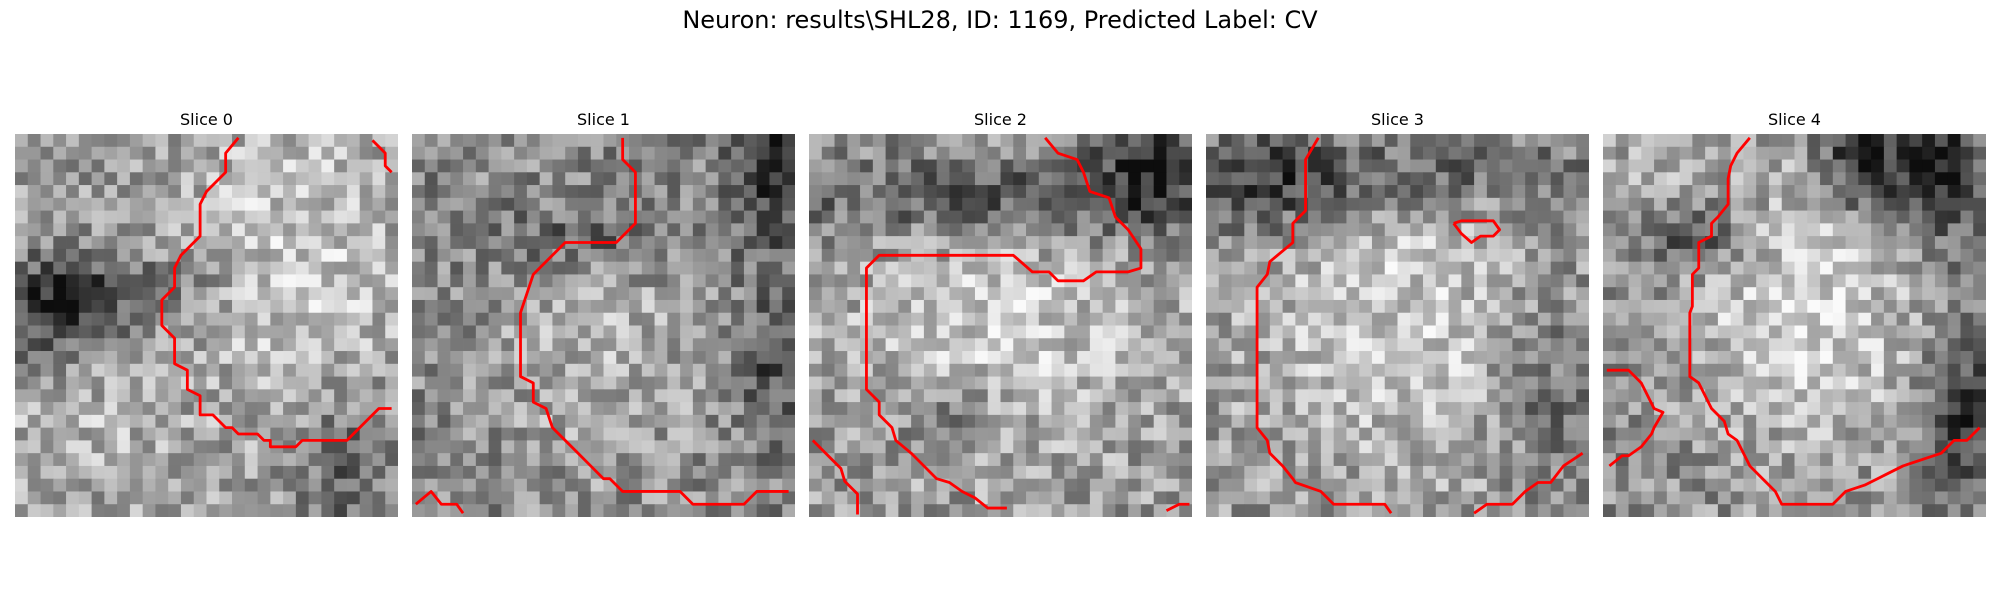 The height and width of the screenshot is (600, 2000). What do you see at coordinates (1794, 119) in the screenshot?
I see `slice-title-4: Slice 4` at bounding box center [1794, 119].